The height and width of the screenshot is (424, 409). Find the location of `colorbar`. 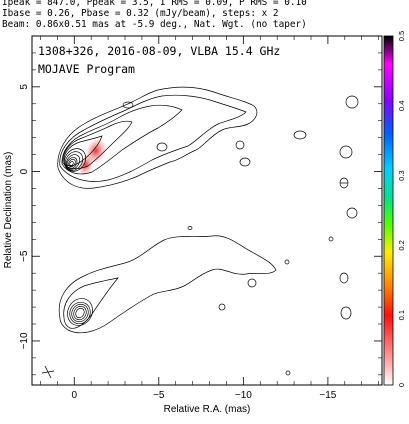

colorbar is located at coordinates (388, 210).